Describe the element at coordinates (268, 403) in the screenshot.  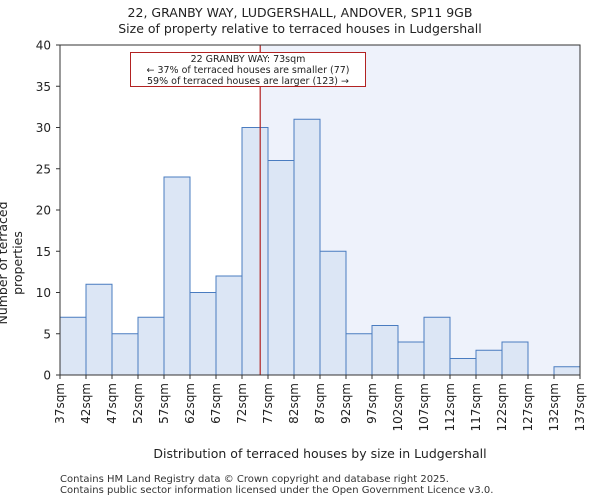
I see `x-tick-label: 77sqm` at that location.